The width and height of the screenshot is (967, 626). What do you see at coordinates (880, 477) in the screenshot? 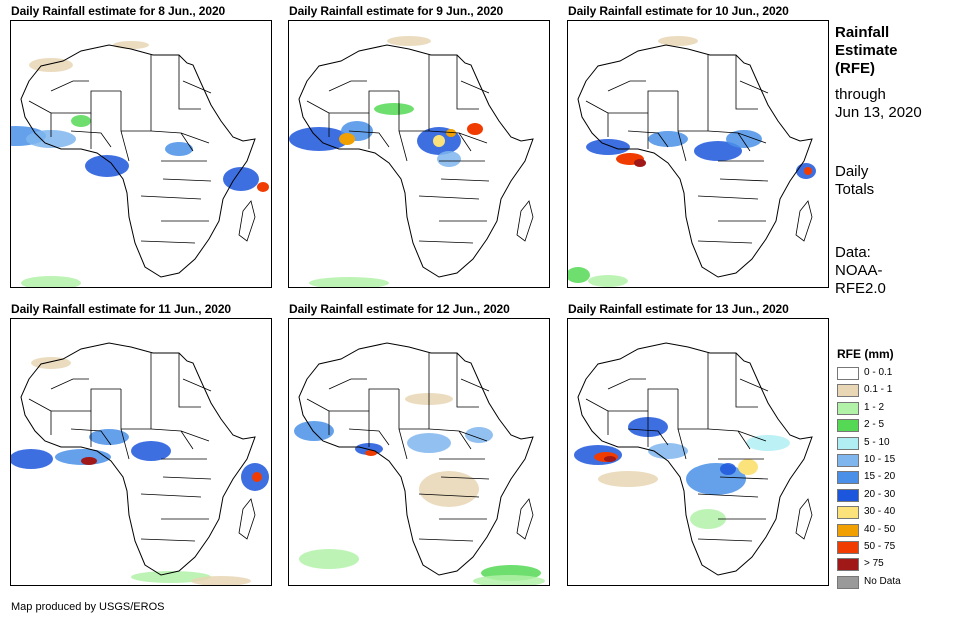
I see `legend-label: 15 - 20` at bounding box center [880, 477].